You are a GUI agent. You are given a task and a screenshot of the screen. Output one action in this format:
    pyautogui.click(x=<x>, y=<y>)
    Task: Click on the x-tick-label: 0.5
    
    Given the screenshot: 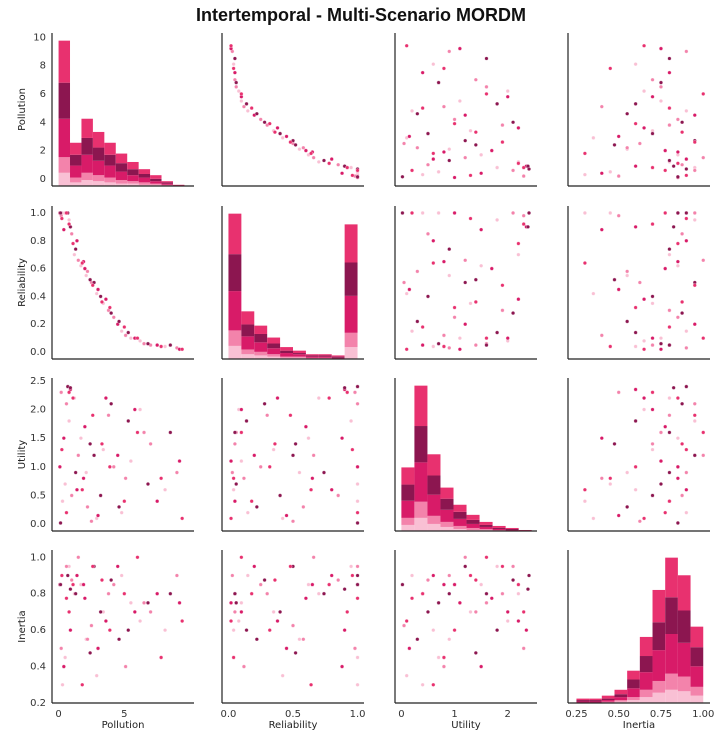 What is the action you would take?
    pyautogui.click(x=293, y=714)
    